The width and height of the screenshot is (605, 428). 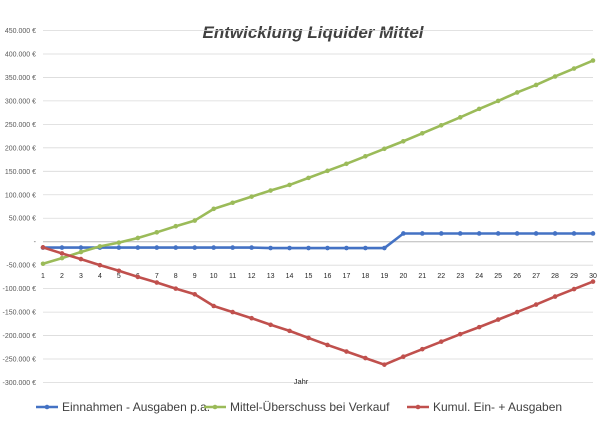 I want to click on x-tick-label: 18, so click(x=366, y=276).